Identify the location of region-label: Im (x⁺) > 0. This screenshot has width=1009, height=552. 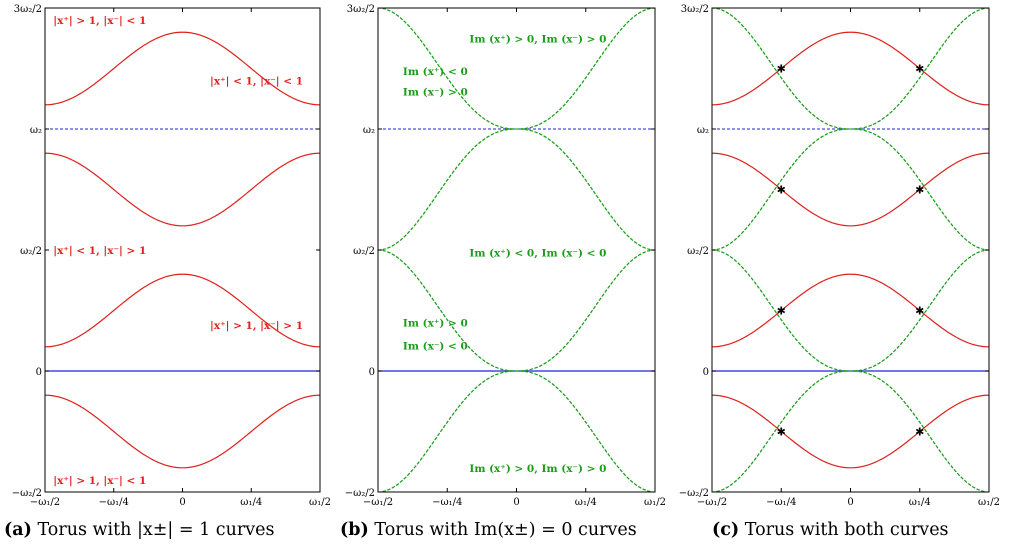
(435, 324).